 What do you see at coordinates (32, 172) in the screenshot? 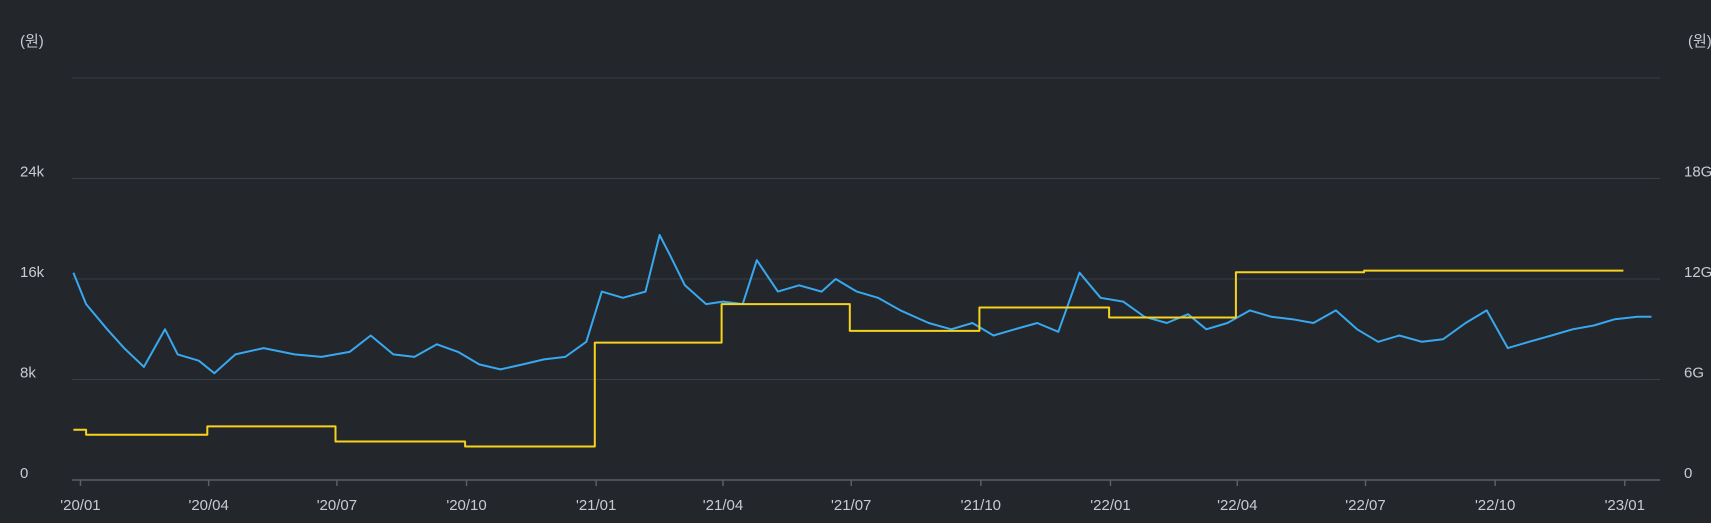
I see `left-tick-3: 24k` at bounding box center [32, 172].